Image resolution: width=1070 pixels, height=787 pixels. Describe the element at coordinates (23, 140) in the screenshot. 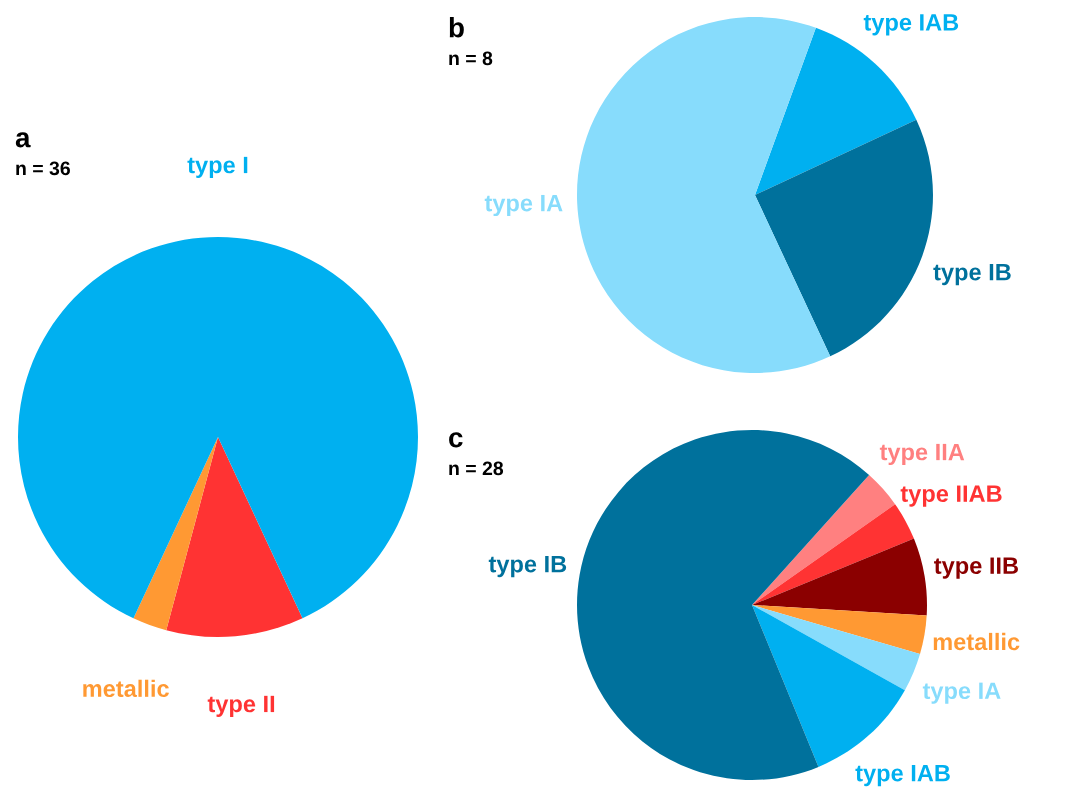

I see `chart-title: a` at that location.